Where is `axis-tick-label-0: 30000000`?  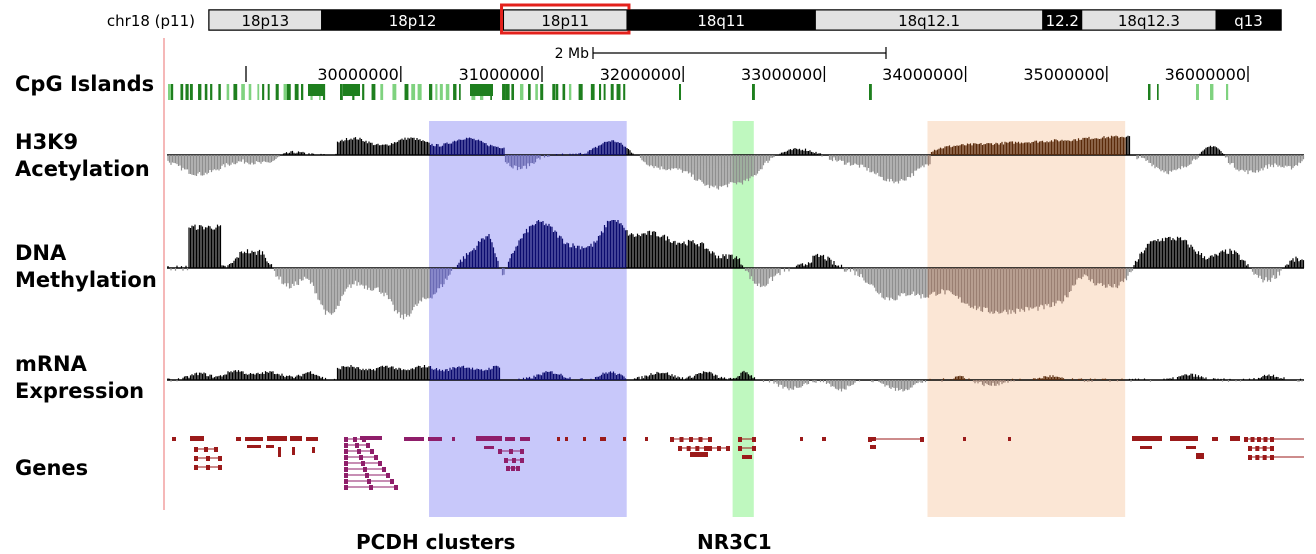 axis-tick-label-0: 30000000 is located at coordinates (357, 74).